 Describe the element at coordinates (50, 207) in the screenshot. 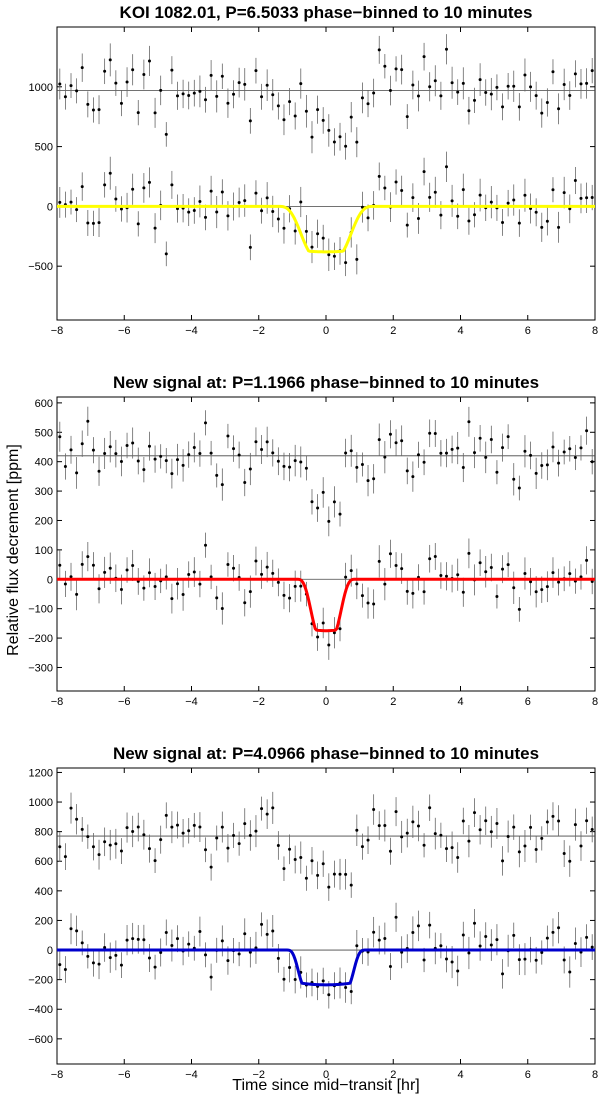

I see `y-tick-label: 0` at that location.